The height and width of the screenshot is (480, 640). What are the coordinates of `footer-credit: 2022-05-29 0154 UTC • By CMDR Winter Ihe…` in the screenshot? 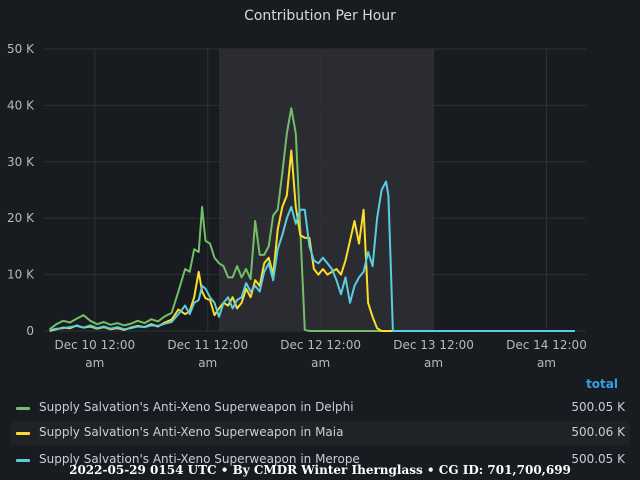 It's located at (320, 470).